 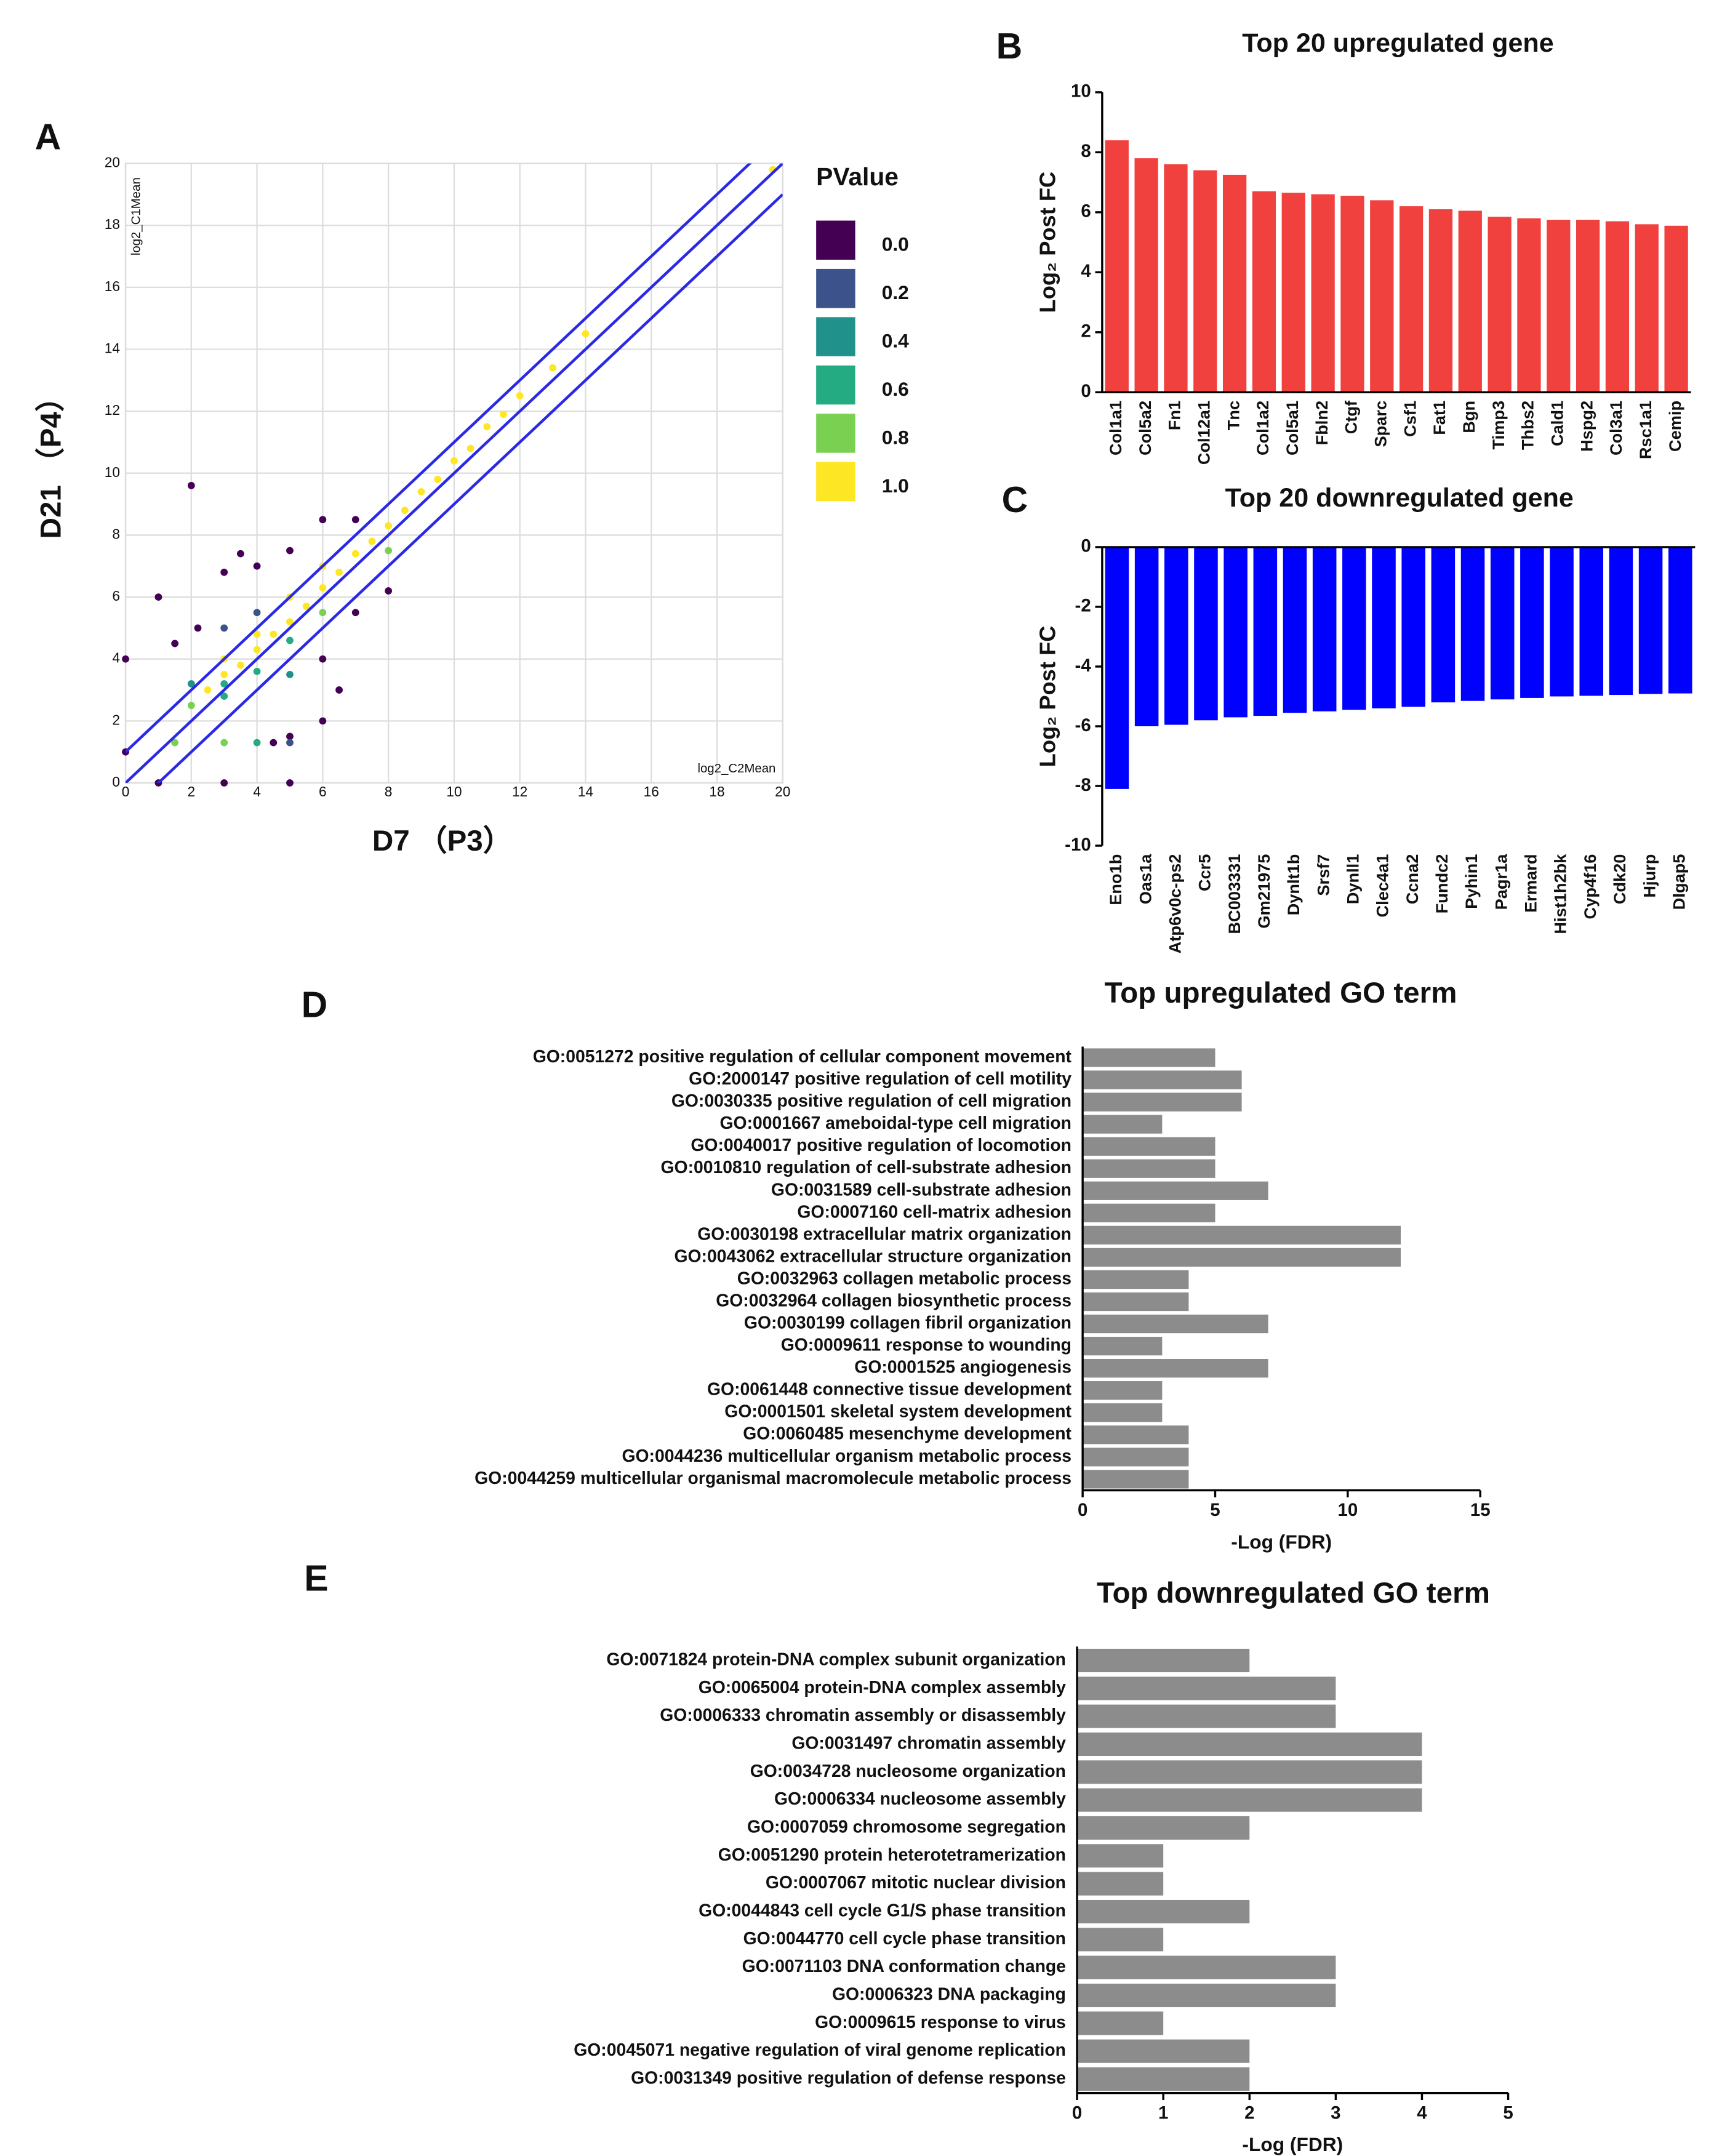 What do you see at coordinates (1077, 2112) in the screenshot?
I see `x-tick-label: 0` at bounding box center [1077, 2112].